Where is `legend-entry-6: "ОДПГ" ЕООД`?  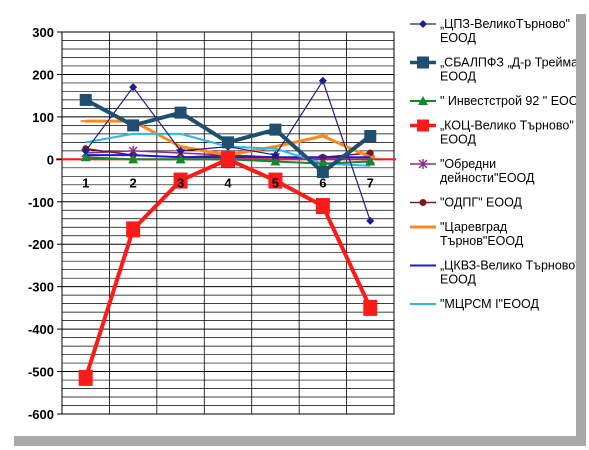
legend-entry-6: "ОДПГ" ЕООД is located at coordinates (466, 203).